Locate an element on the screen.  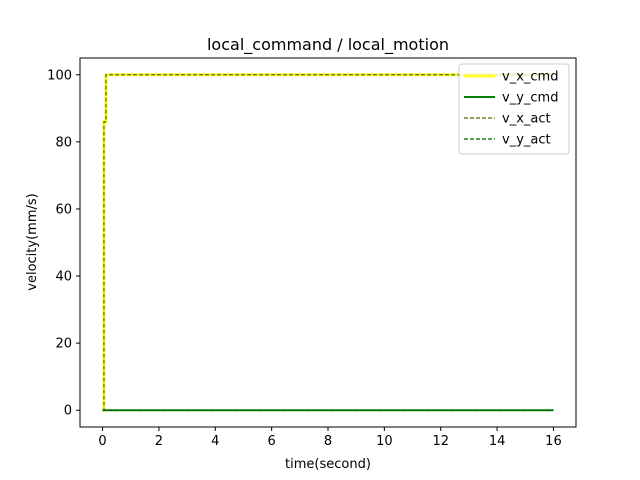
y-tick-label: 100 is located at coordinates (59, 75).